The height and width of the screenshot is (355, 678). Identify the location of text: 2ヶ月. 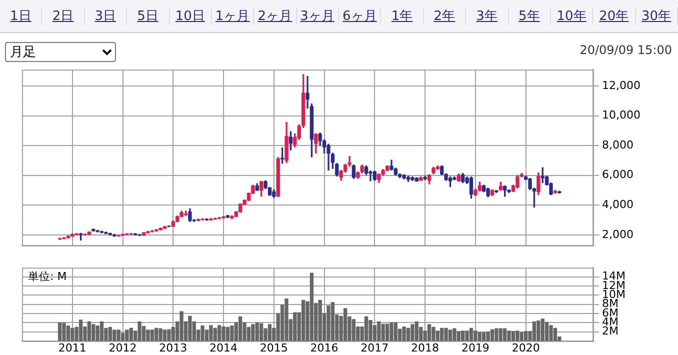
(275, 16).